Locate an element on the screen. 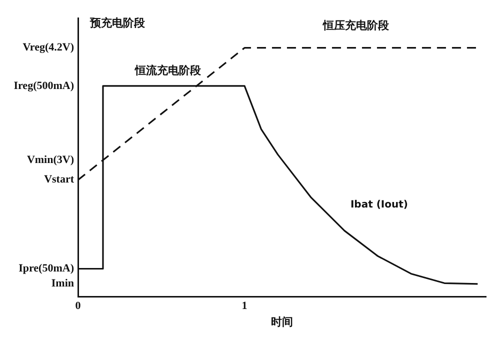 This screenshot has width=500, height=337. text: Vreg(4.2V) is located at coordinates (48, 48).